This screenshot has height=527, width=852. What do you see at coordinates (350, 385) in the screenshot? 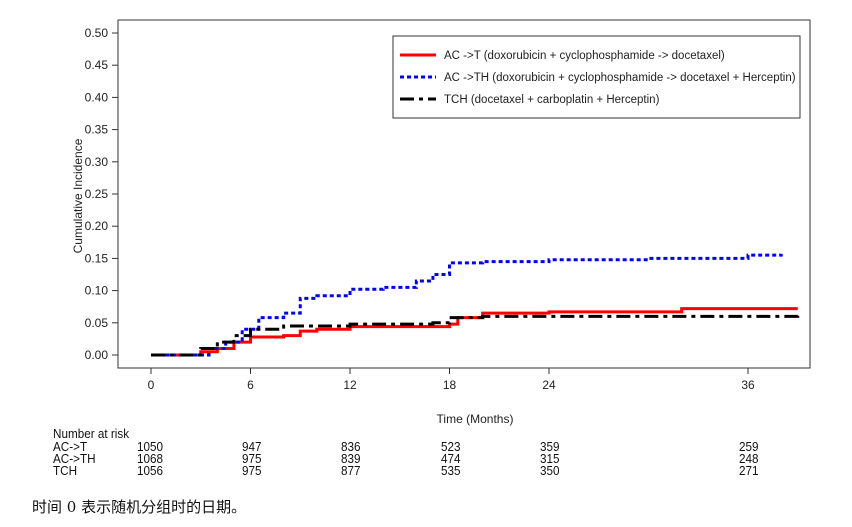
I see `x-tick-label: 12` at bounding box center [350, 385].